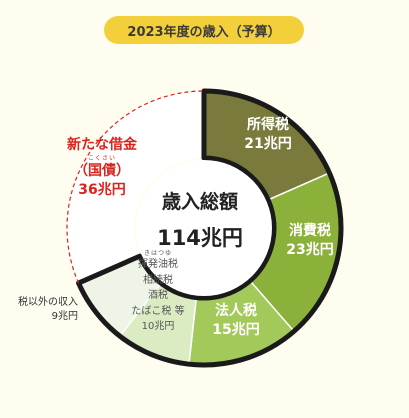 This screenshot has height=418, width=409. I want to click on corporate-tax-name: 法人税, so click(236, 311).